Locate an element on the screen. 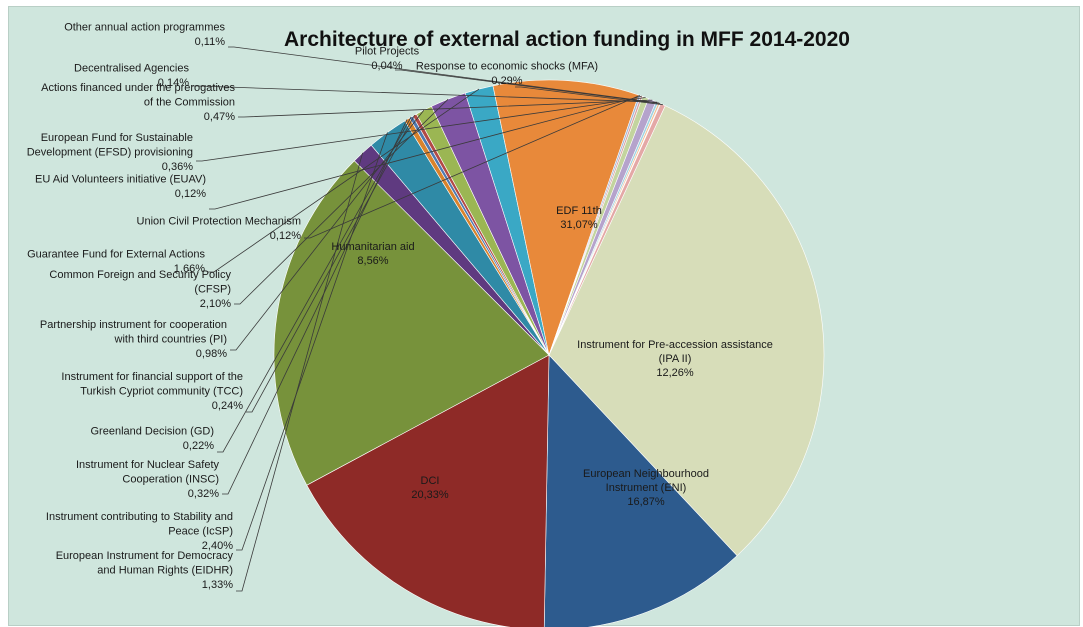 Image resolution: width=1083 pixels, height=627 pixels. label-union-civil-protection-mechanism: Union Civil Protection Mechanism 0,12% is located at coordinates (219, 229).